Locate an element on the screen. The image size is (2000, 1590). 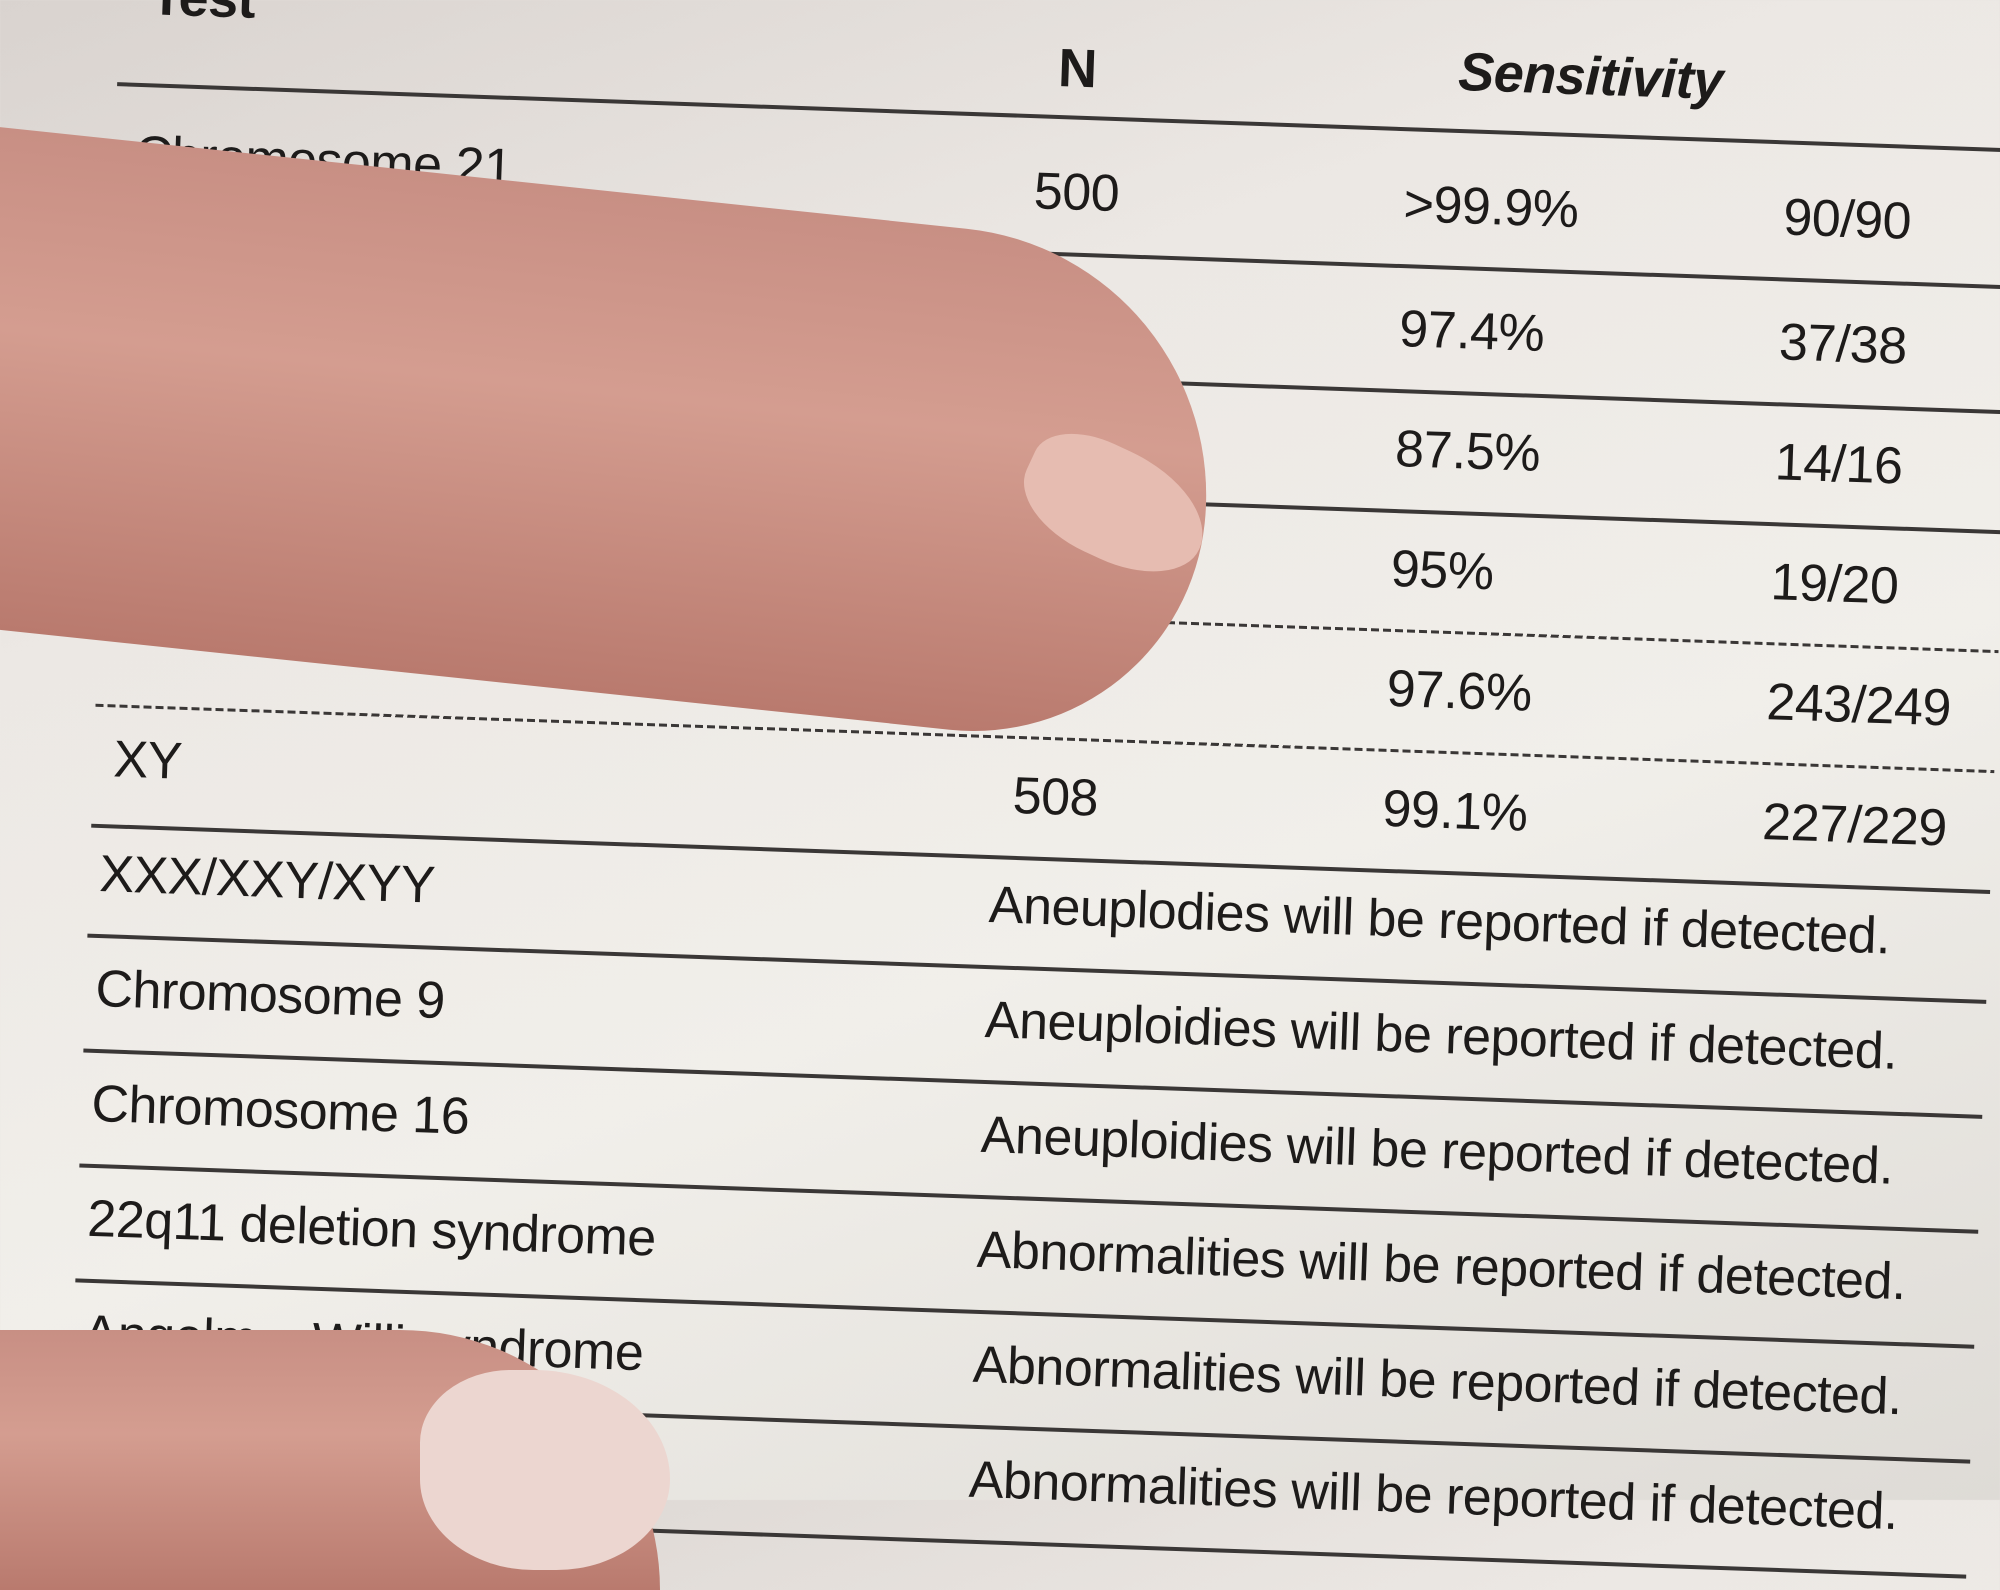
note-test: Chromosome 16 is located at coordinates (280, 1110).